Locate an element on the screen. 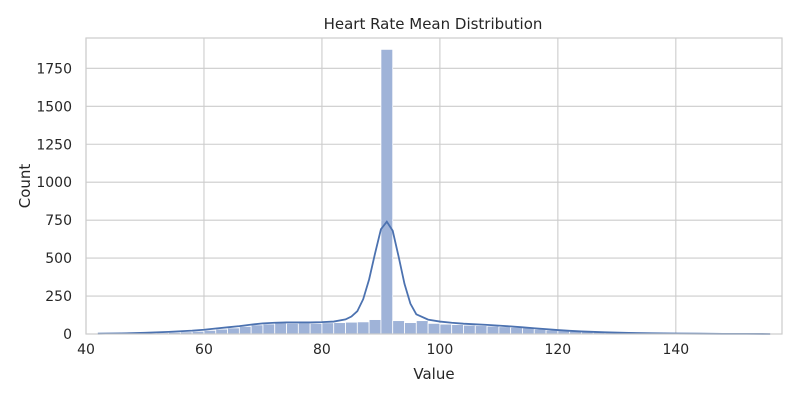 The image size is (800, 400). y-tick-label: 1250 is located at coordinates (54, 145).